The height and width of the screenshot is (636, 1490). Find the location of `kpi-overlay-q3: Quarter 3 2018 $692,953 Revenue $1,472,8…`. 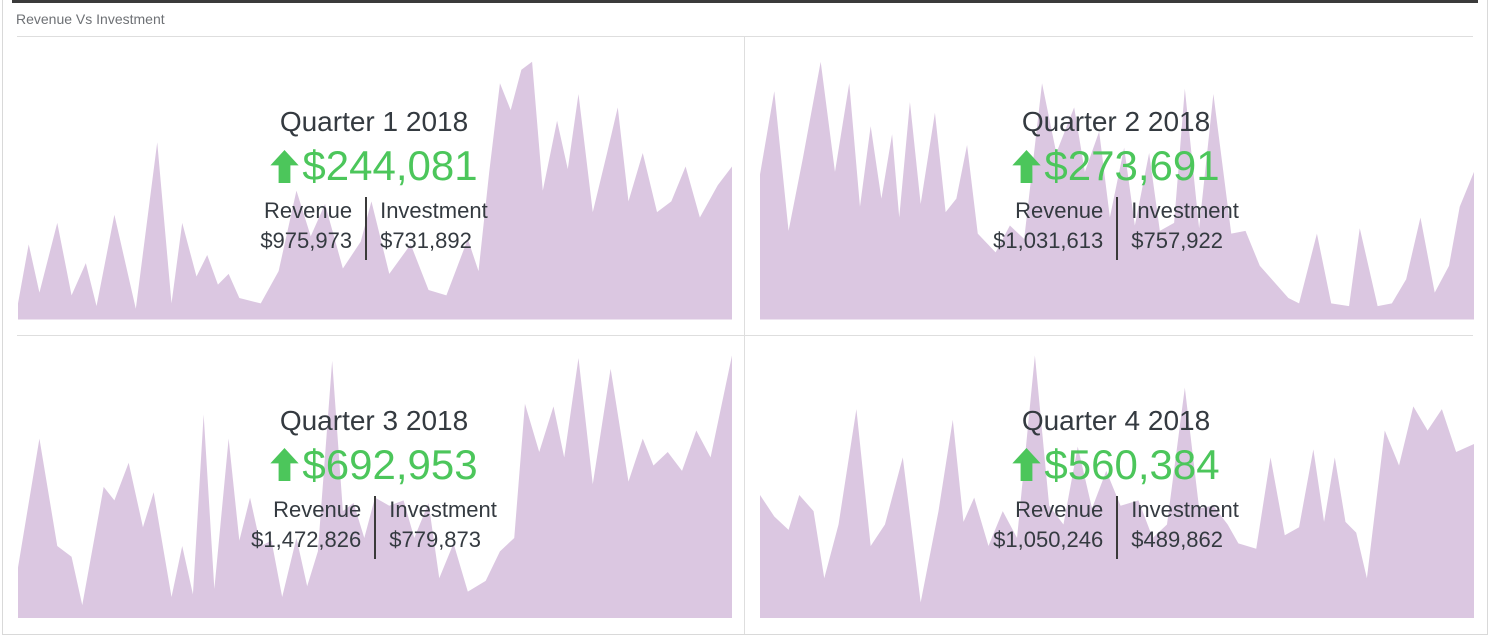

kpi-overlay-q3: Quarter 3 2018 $692,953 Revenue $1,472,8… is located at coordinates (374, 481).